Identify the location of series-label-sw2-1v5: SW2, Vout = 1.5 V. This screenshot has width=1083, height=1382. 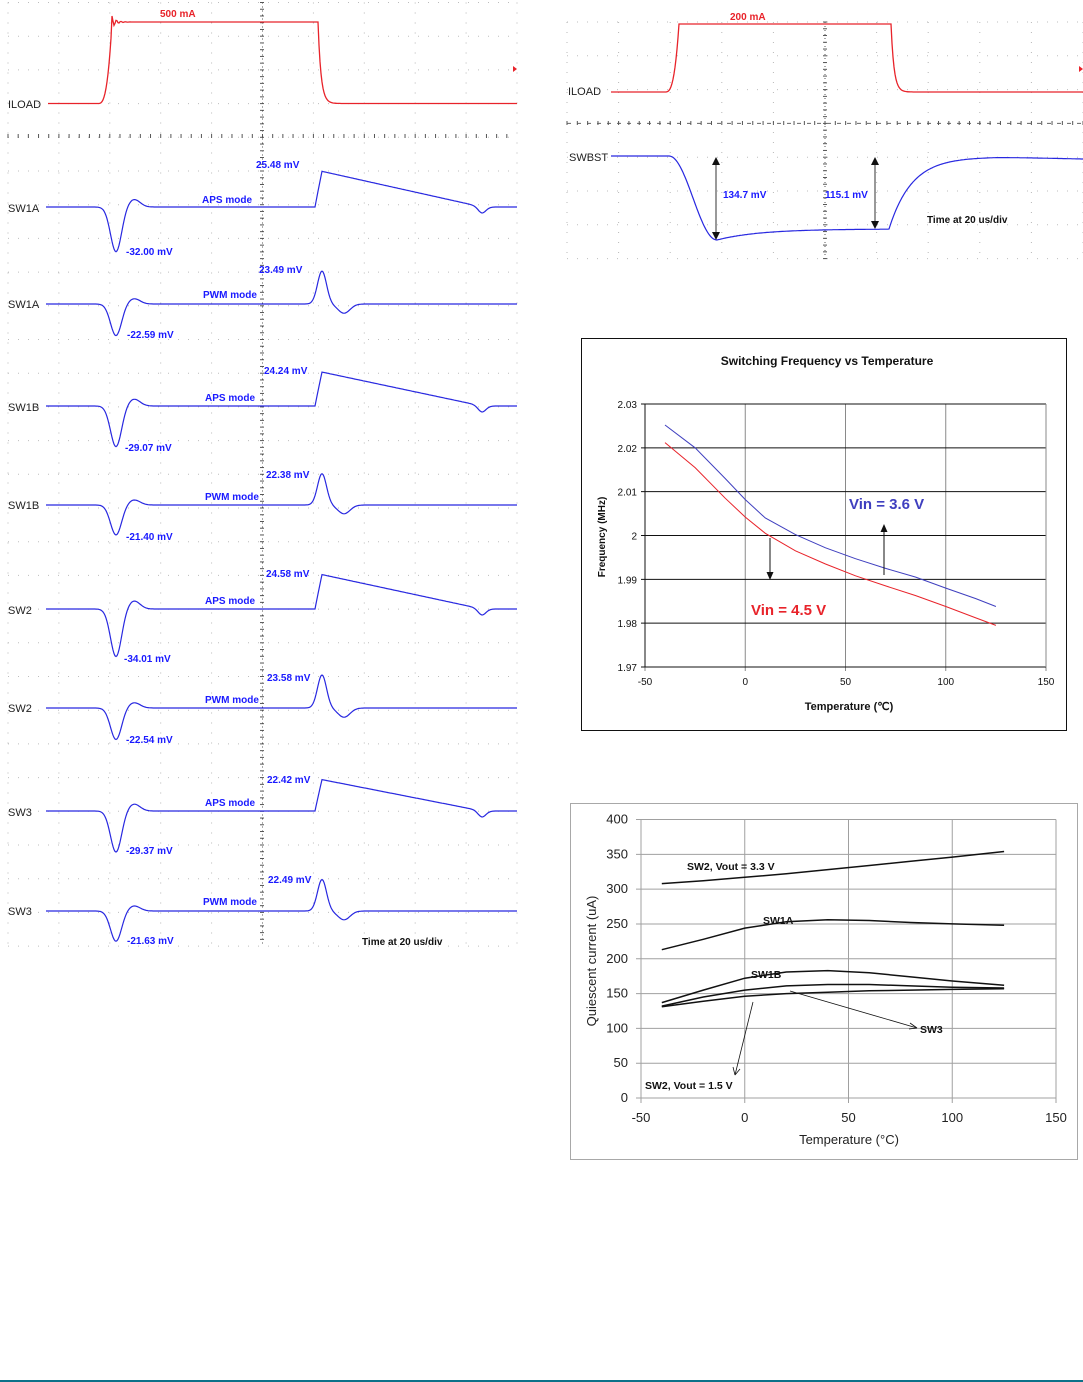
(689, 1086).